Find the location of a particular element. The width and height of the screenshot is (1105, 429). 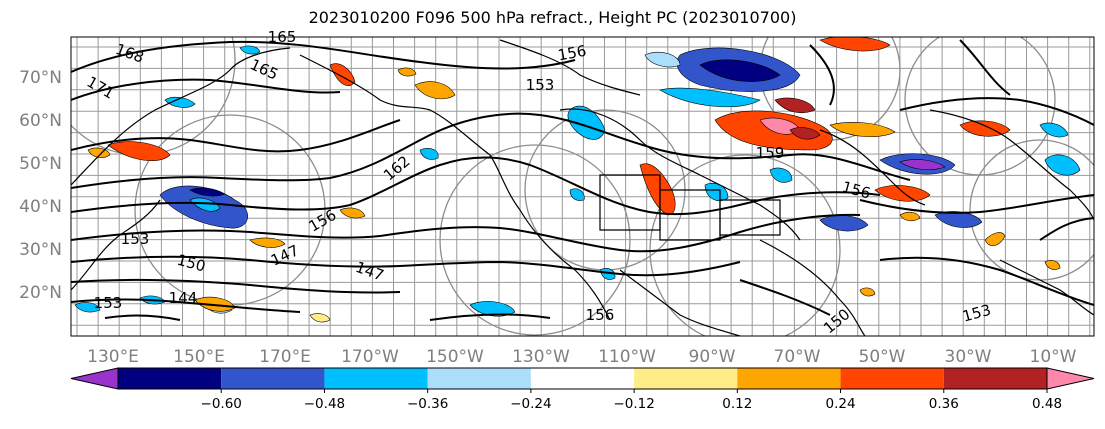

lon-label: 170°E is located at coordinates (285, 357).